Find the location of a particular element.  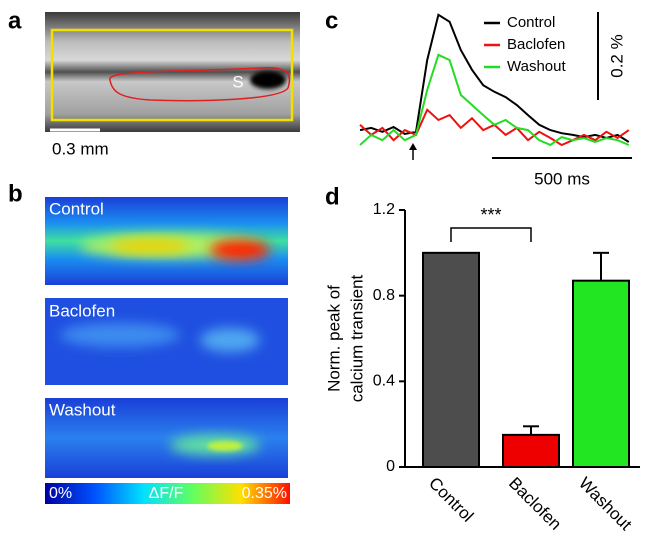

y-axis-label: calcium transient is located at coordinates (356, 338).